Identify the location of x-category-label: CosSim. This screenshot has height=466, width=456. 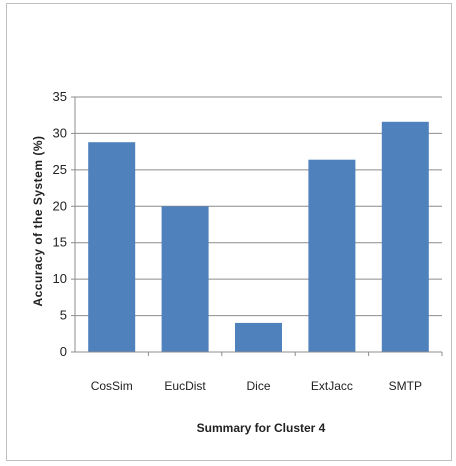
(112, 386).